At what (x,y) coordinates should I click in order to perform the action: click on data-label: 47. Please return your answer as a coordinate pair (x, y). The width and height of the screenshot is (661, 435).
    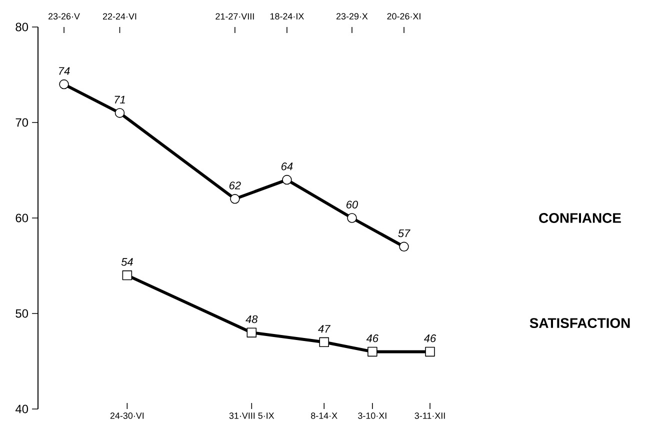
    Looking at the image, I should click on (324, 329).